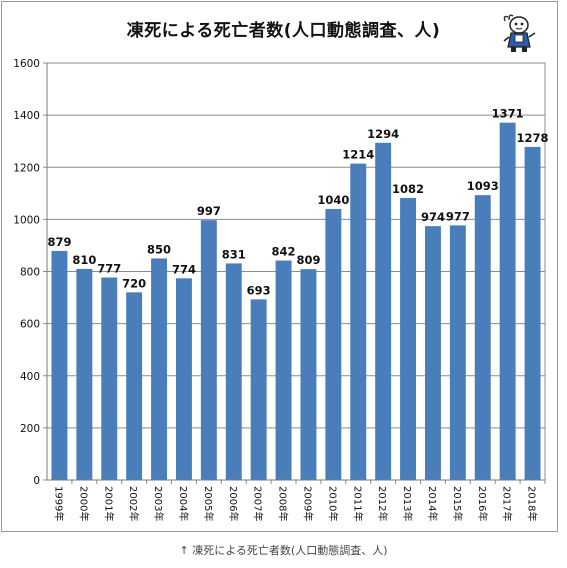 This screenshot has height=568, width=567. Describe the element at coordinates (84, 260) in the screenshot. I see `bar-value-label: 810` at that location.